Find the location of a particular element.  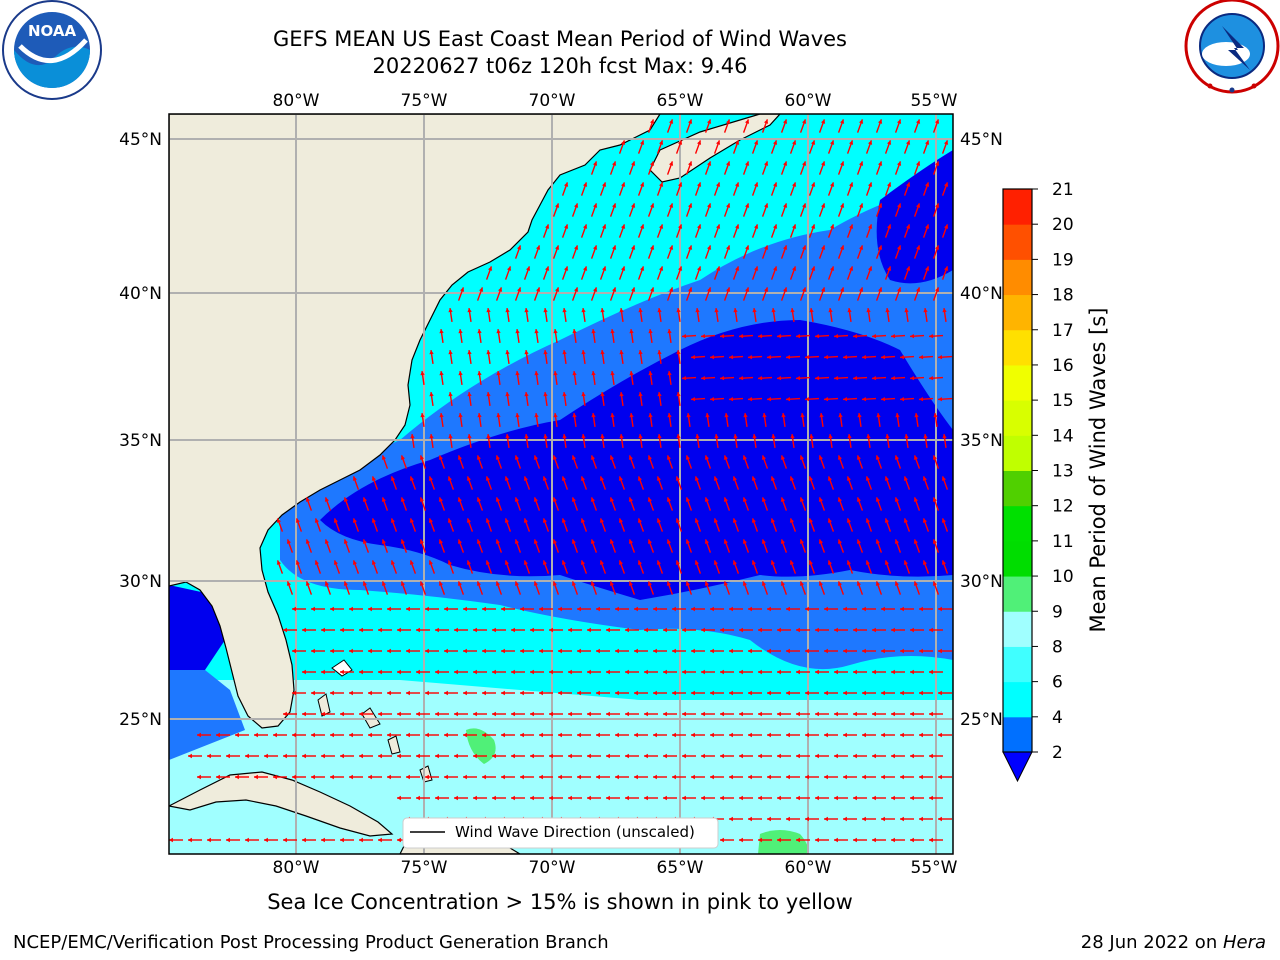

colorbar-tick-label: 20 is located at coordinates (1063, 225).